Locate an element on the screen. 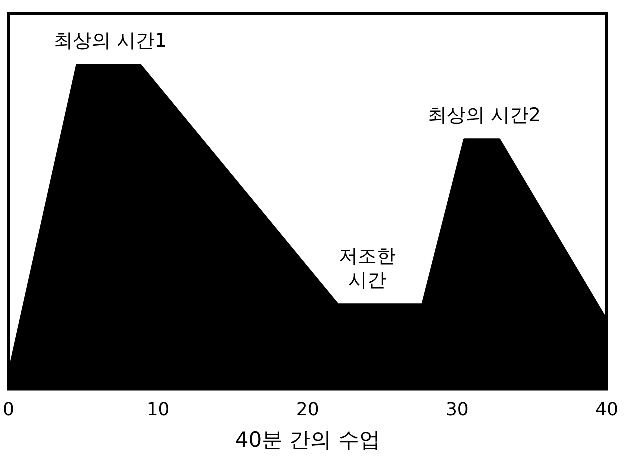 Image resolution: width=625 pixels, height=462 pixels. x-tick-label: 30 is located at coordinates (457, 410).